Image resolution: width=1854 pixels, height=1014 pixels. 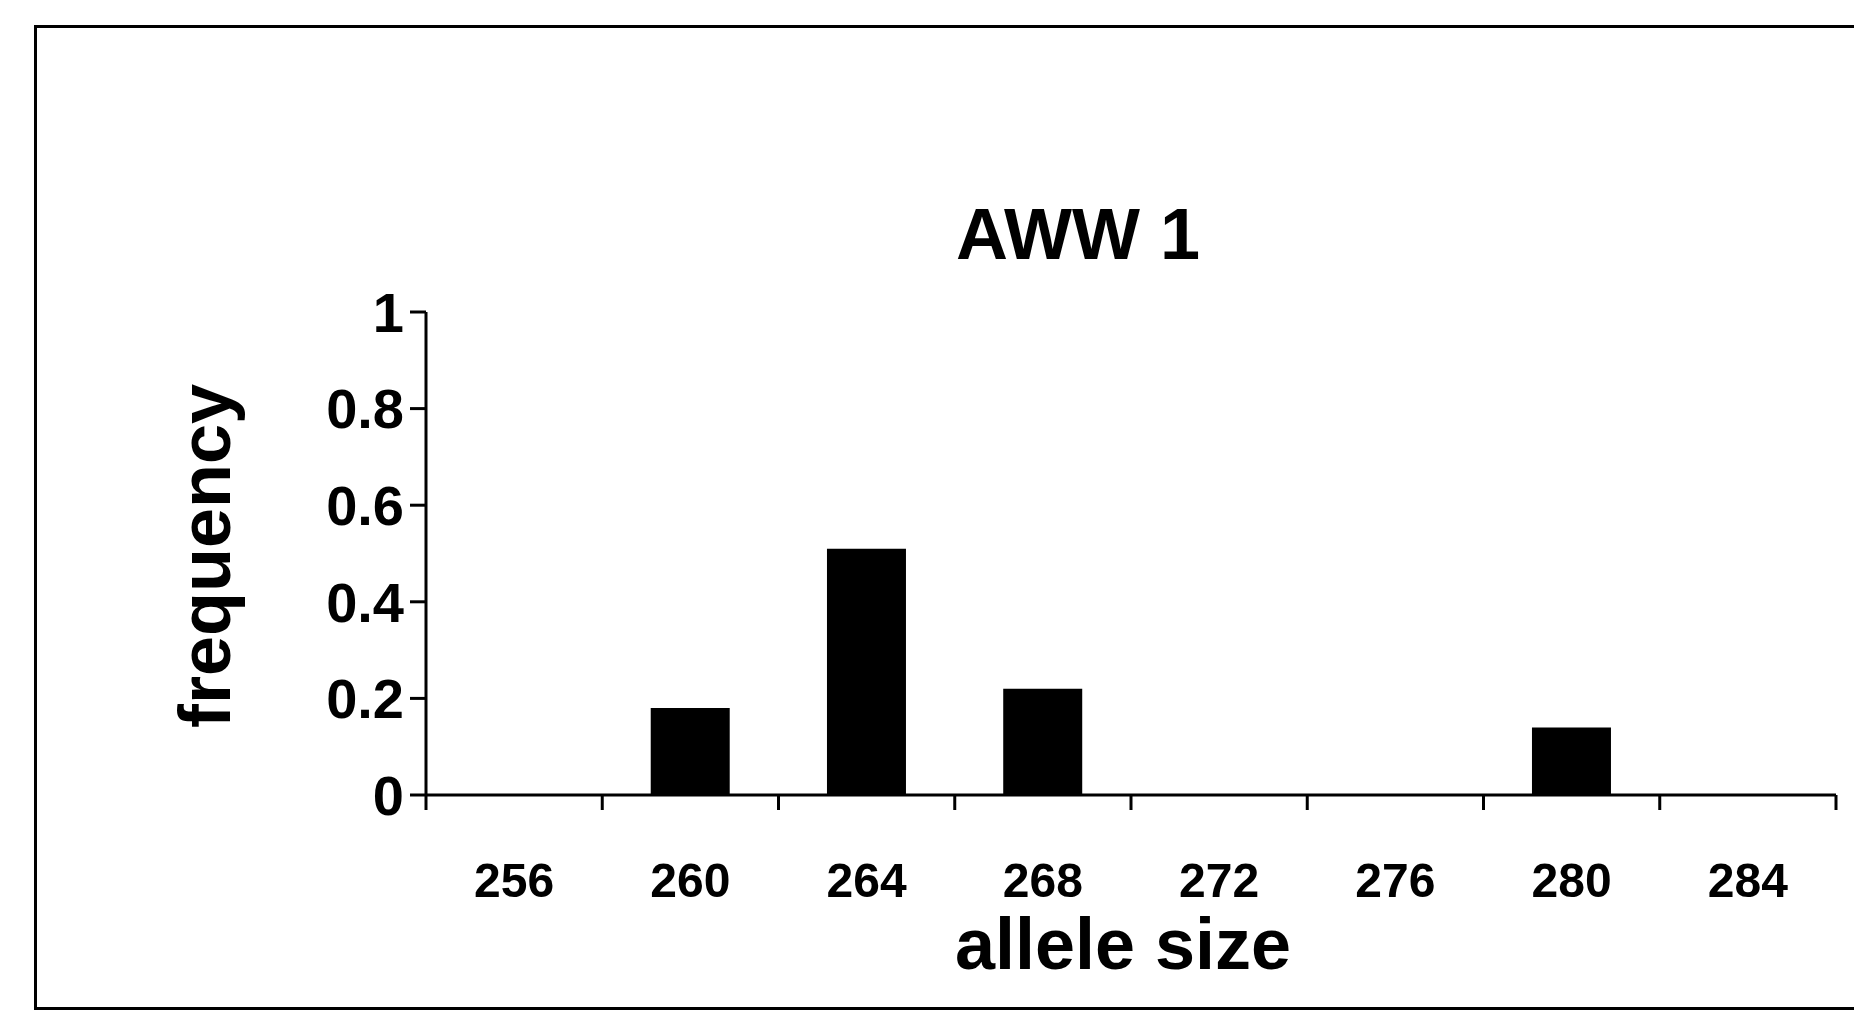 I want to click on x-tick-label: 280, so click(x=1571, y=881).